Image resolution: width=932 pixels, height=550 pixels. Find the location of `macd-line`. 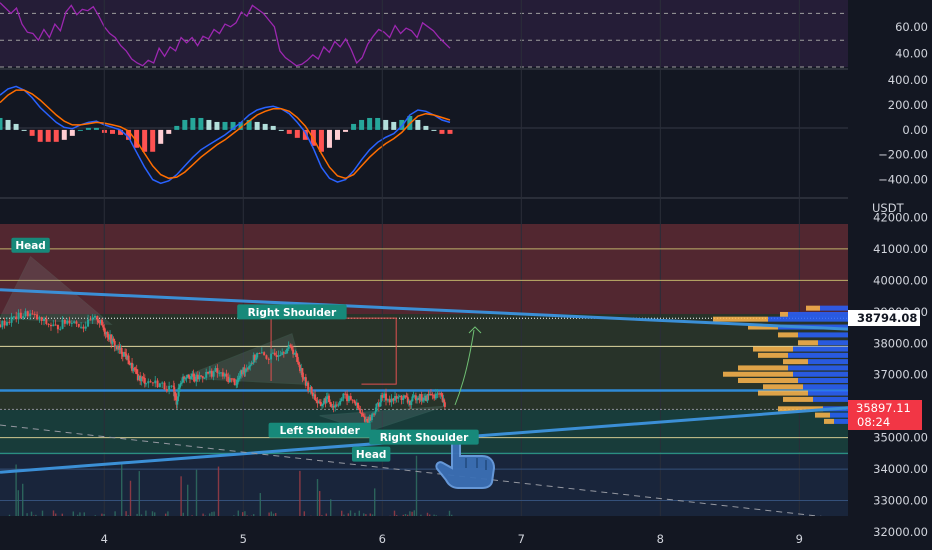

macd-line is located at coordinates (225, 135).